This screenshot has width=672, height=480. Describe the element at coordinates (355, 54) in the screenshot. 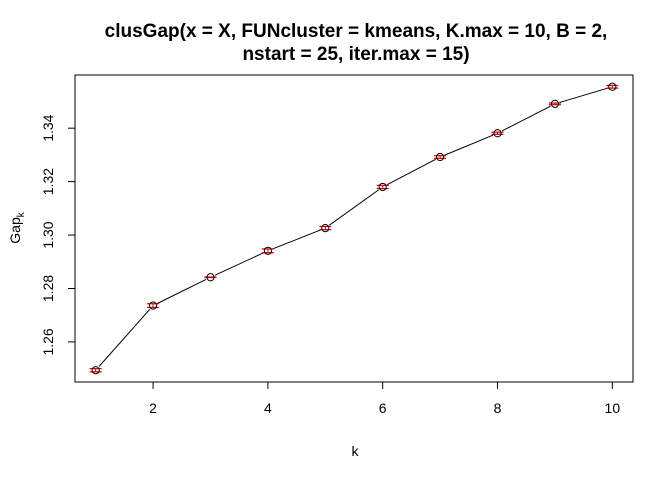

I see `chart-title-line-2: nstart = 25, iter.max = 15)` at that location.